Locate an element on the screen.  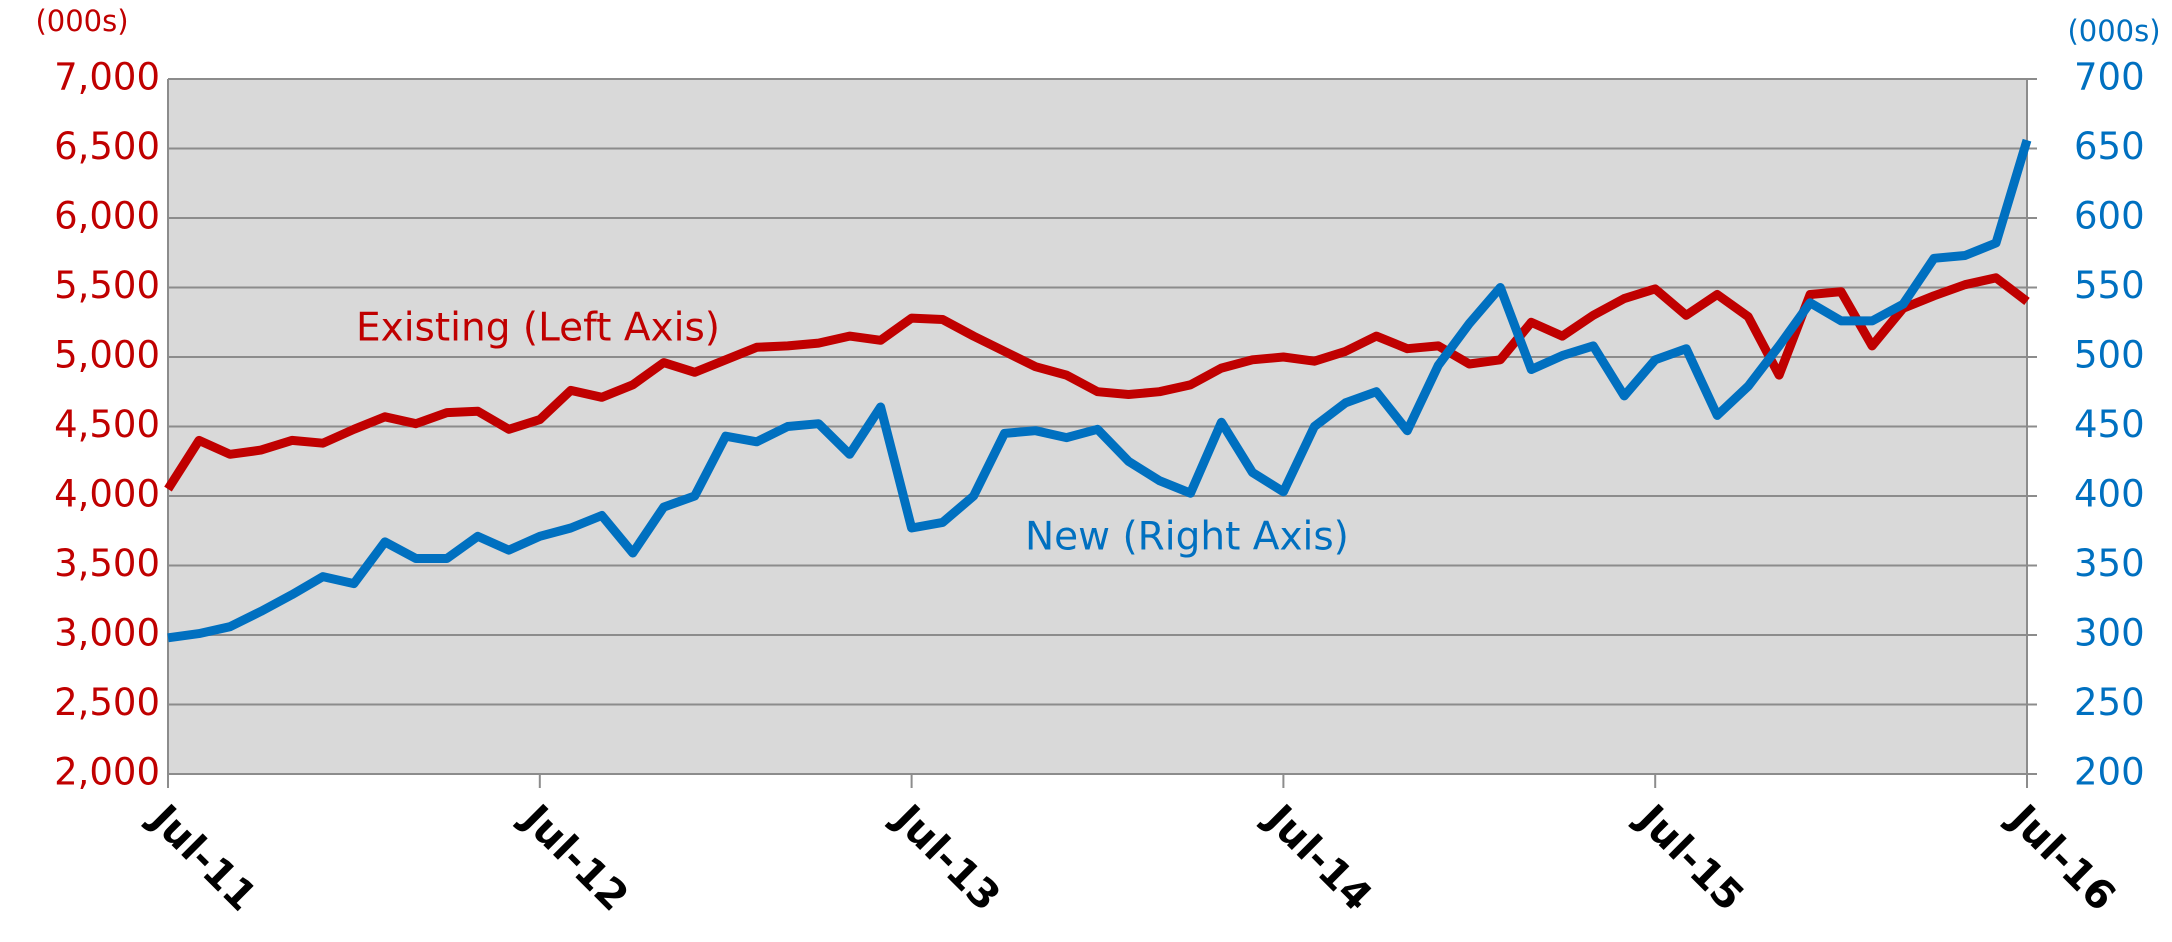
y2-tick-label: 700 is located at coordinates (2109, 77).